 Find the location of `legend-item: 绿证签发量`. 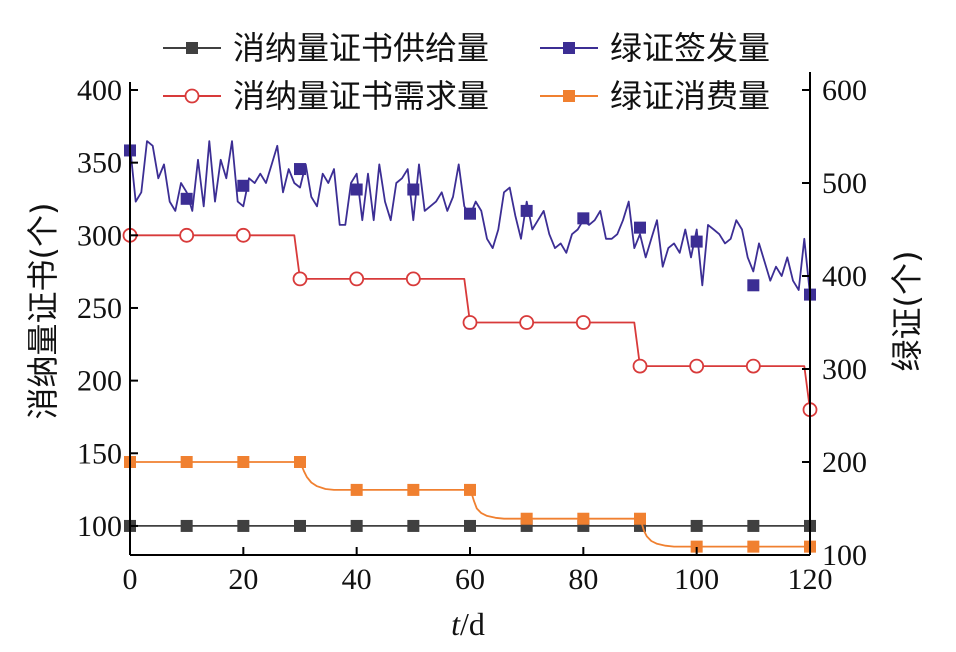

legend-item: 绿证签发量 is located at coordinates (655, 48).